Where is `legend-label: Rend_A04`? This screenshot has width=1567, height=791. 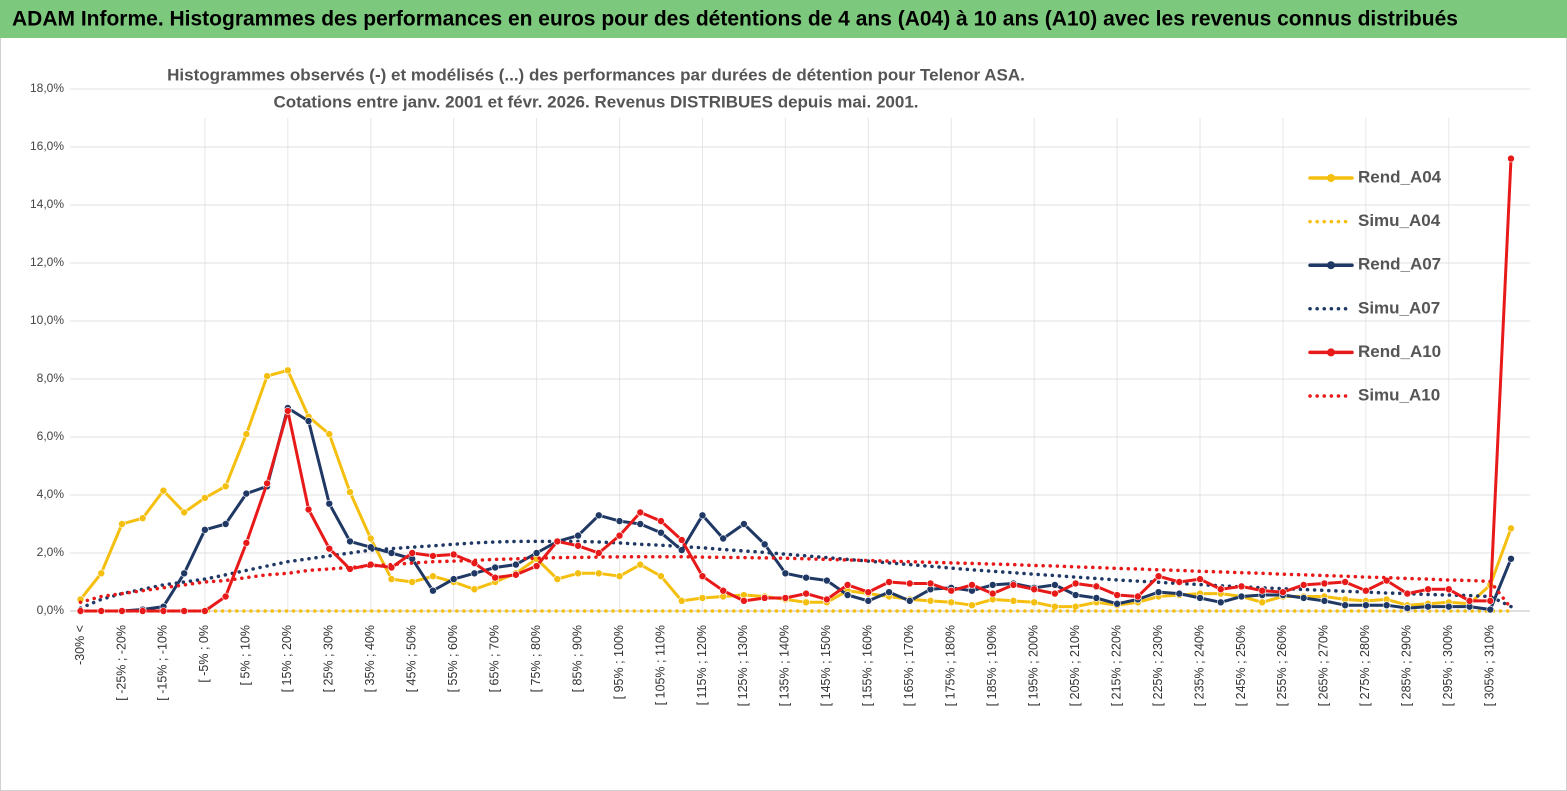 legend-label: Rend_A04 is located at coordinates (1400, 176).